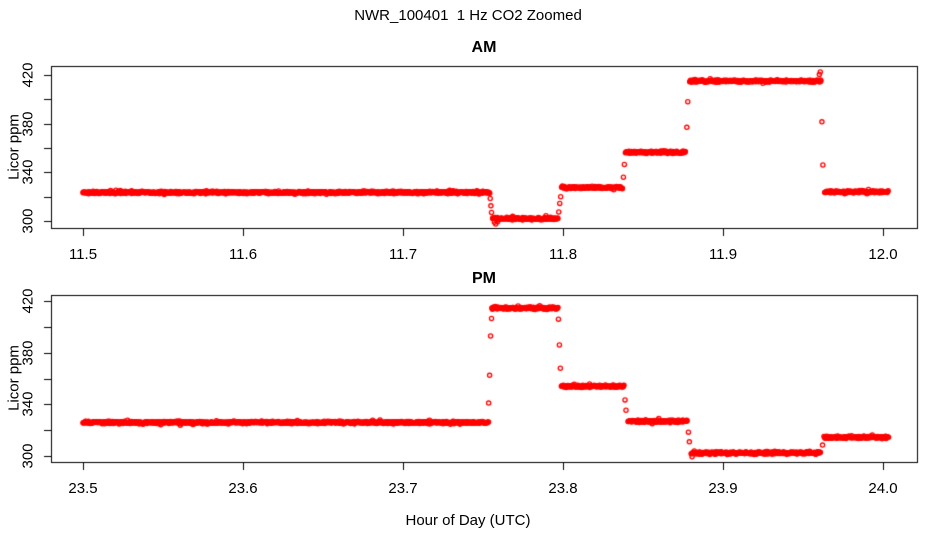  I want to click on am-x-tick-label: 11.9, so click(723, 254).